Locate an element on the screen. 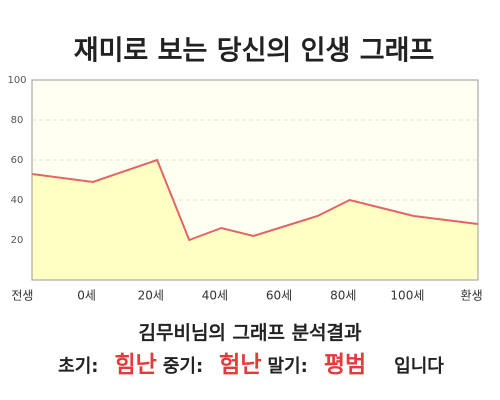 The width and height of the screenshot is (500, 400). stage-value: 평범 is located at coordinates (345, 365).